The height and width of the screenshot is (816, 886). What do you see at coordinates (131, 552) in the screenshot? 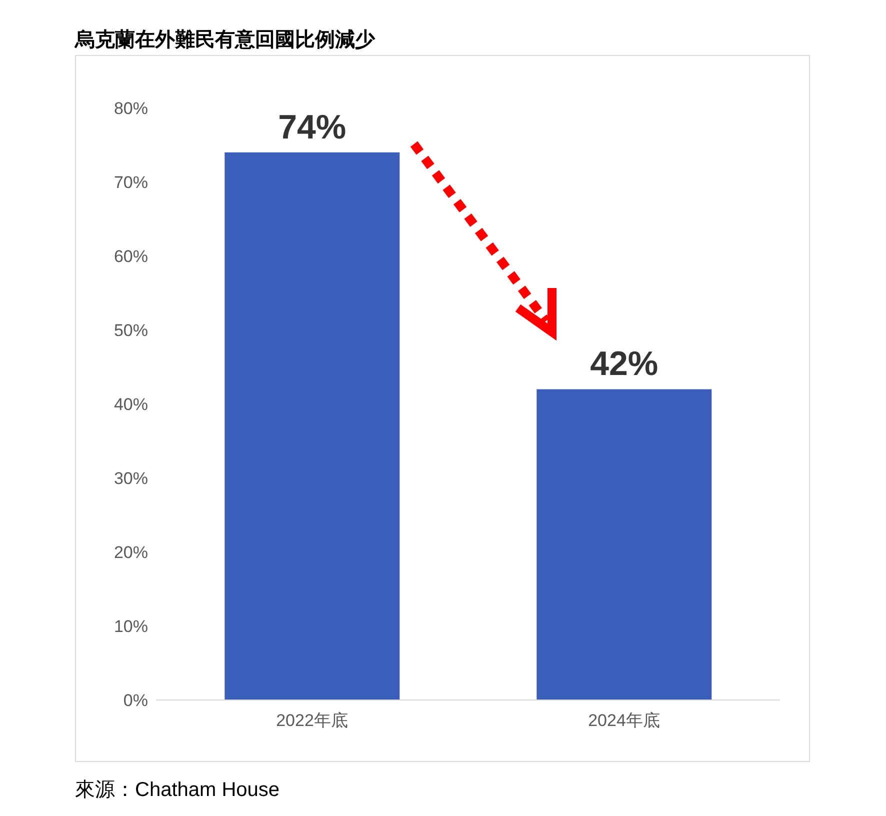
I see `y-tick-label: 20%` at bounding box center [131, 552].